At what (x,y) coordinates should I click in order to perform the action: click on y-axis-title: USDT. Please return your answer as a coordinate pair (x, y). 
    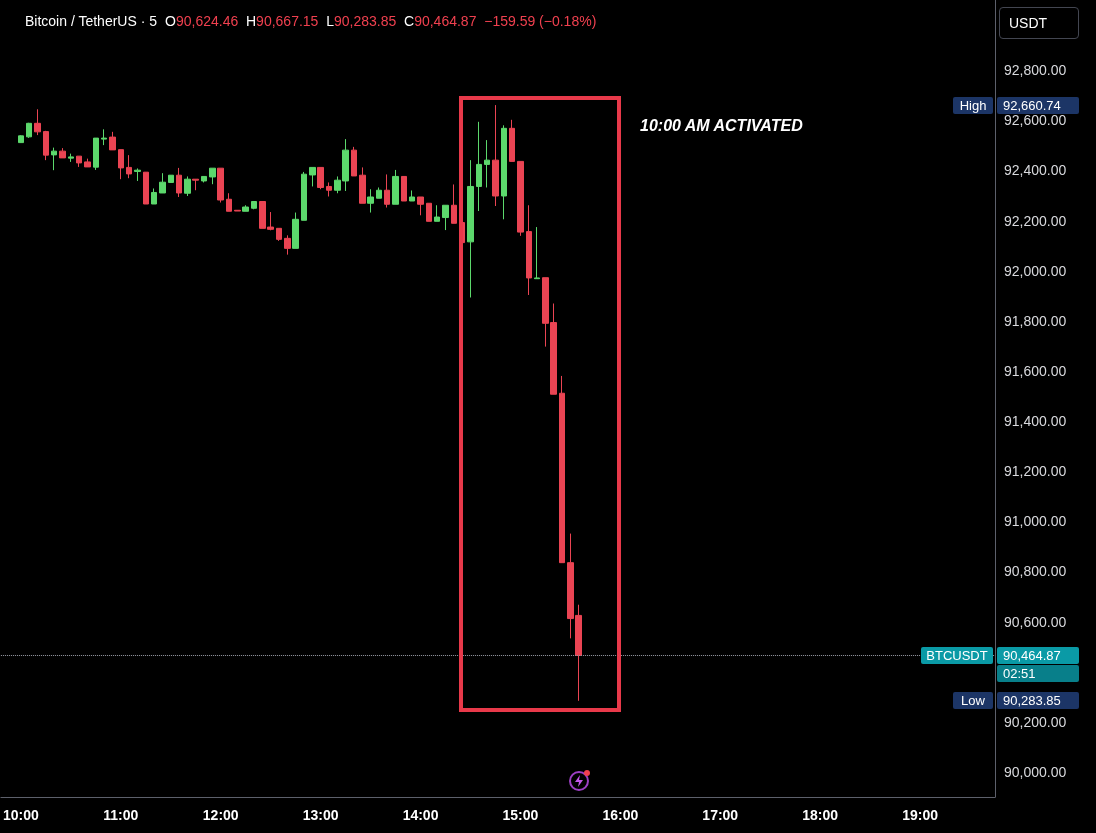
    Looking at the image, I should click on (1039, 23).